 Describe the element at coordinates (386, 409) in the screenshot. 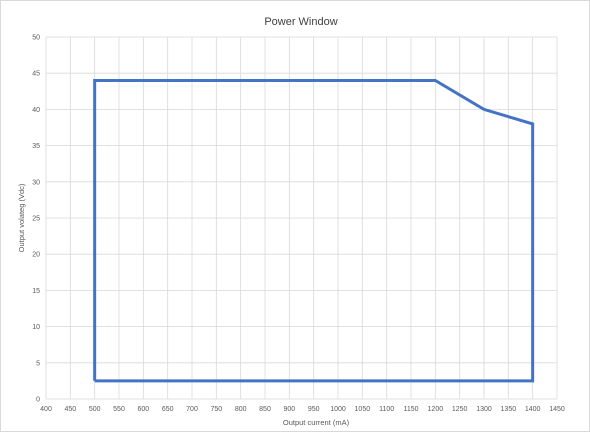

I see `x-tick-label: 1100` at that location.